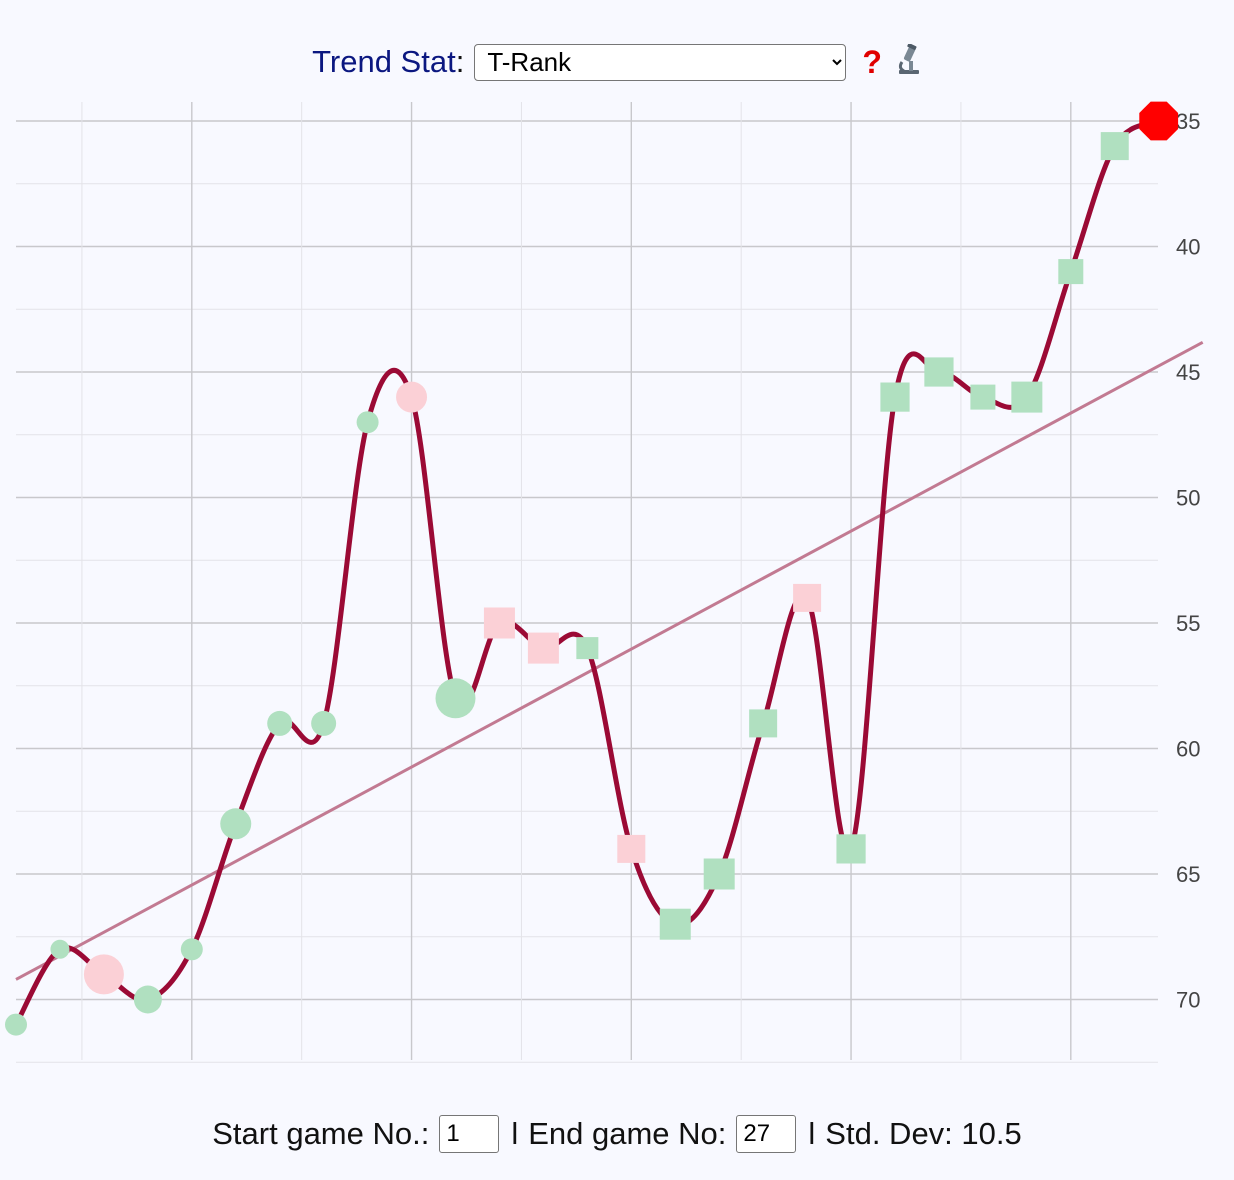  What do you see at coordinates (1188, 247) in the screenshot?
I see `y-tick-label: 40` at bounding box center [1188, 247].